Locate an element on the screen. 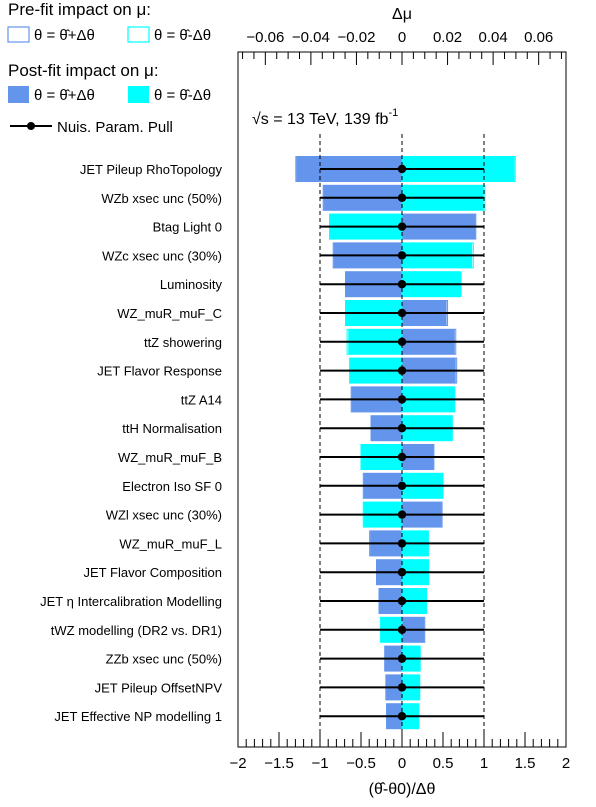  top-tick-label: −0.02 is located at coordinates (356, 37).